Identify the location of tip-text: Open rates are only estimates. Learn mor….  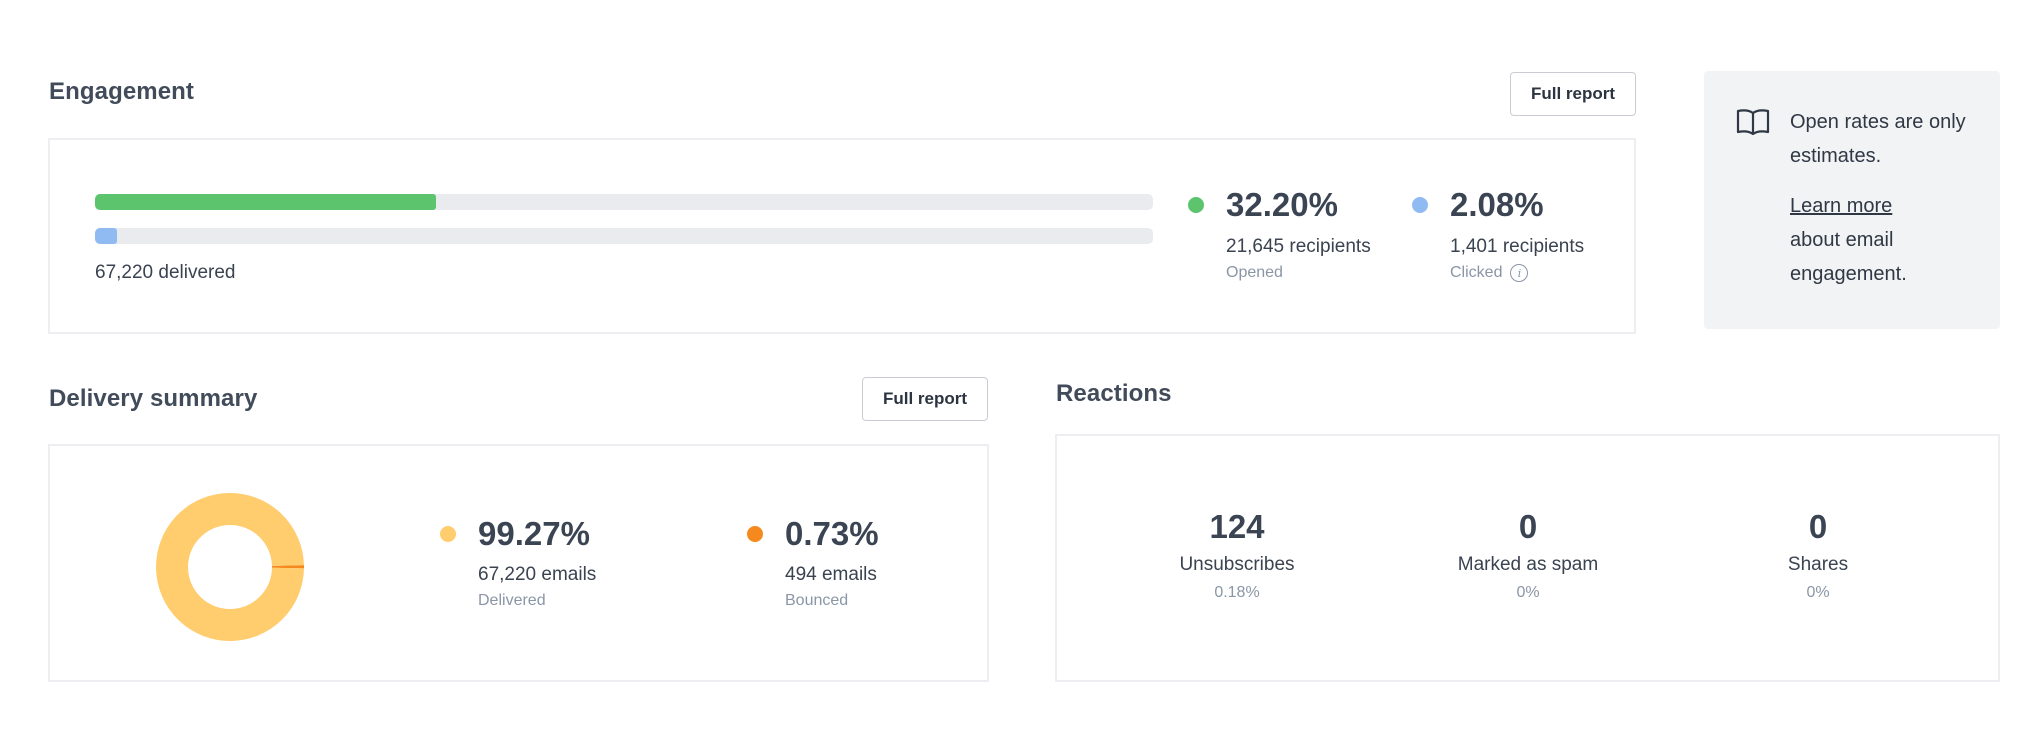
(1890, 198).